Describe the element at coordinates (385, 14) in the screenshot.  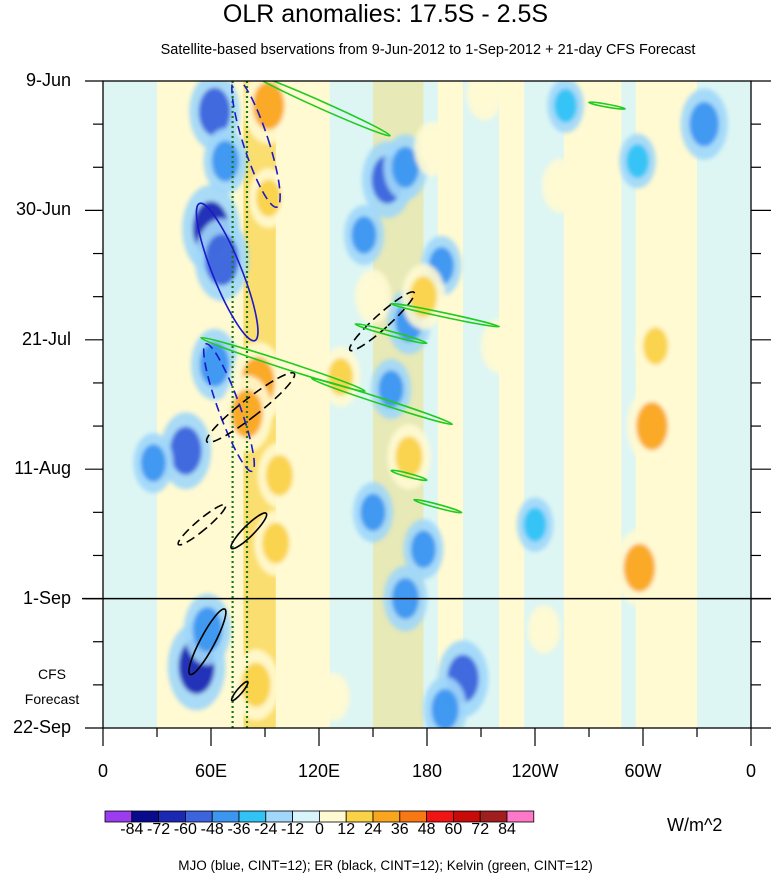
I see `chart-title: OLR anomalies: 17.5S - 2.5S` at that location.